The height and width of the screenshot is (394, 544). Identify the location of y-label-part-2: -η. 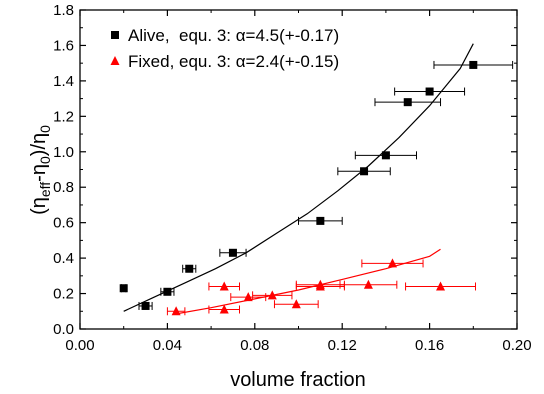
(39, 173).